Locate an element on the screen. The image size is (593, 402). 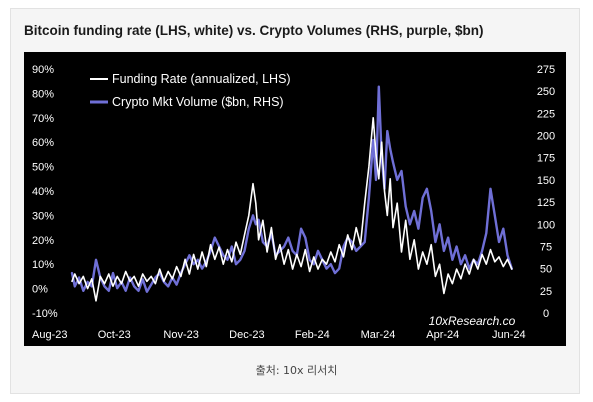
x-axis-tick-label: Feb-24 is located at coordinates (312, 335).